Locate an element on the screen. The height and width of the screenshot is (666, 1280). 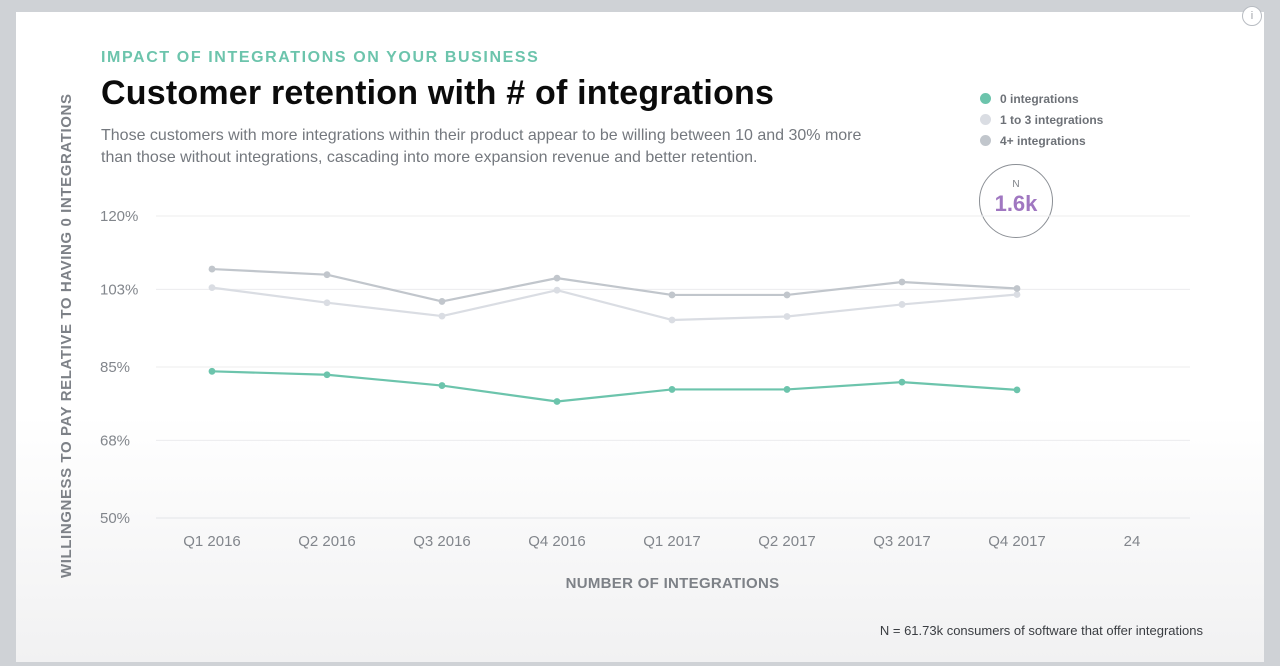
sample-size-badge: N 1.6k is located at coordinates (1016, 201).